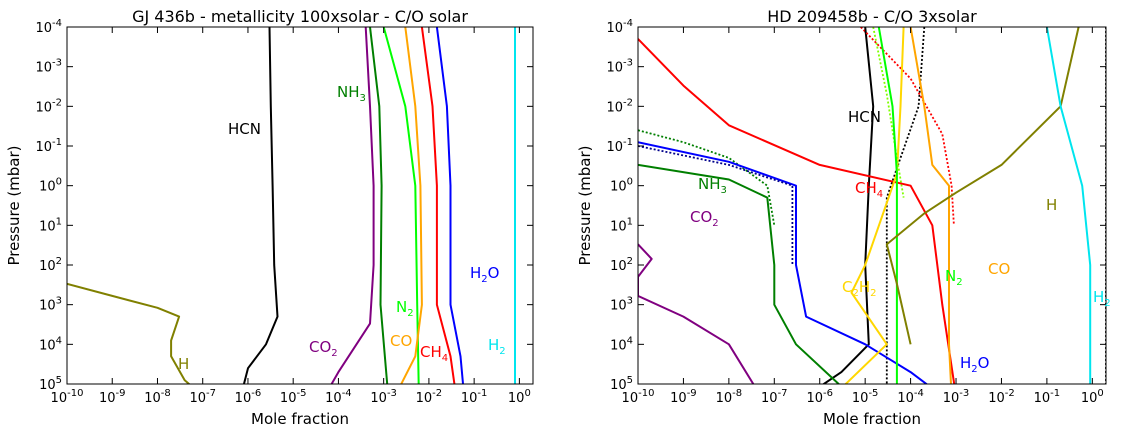 The height and width of the screenshot is (434, 1135). What do you see at coordinates (887, 205) in the screenshot?
I see `series-line-n2` at bounding box center [887, 205].